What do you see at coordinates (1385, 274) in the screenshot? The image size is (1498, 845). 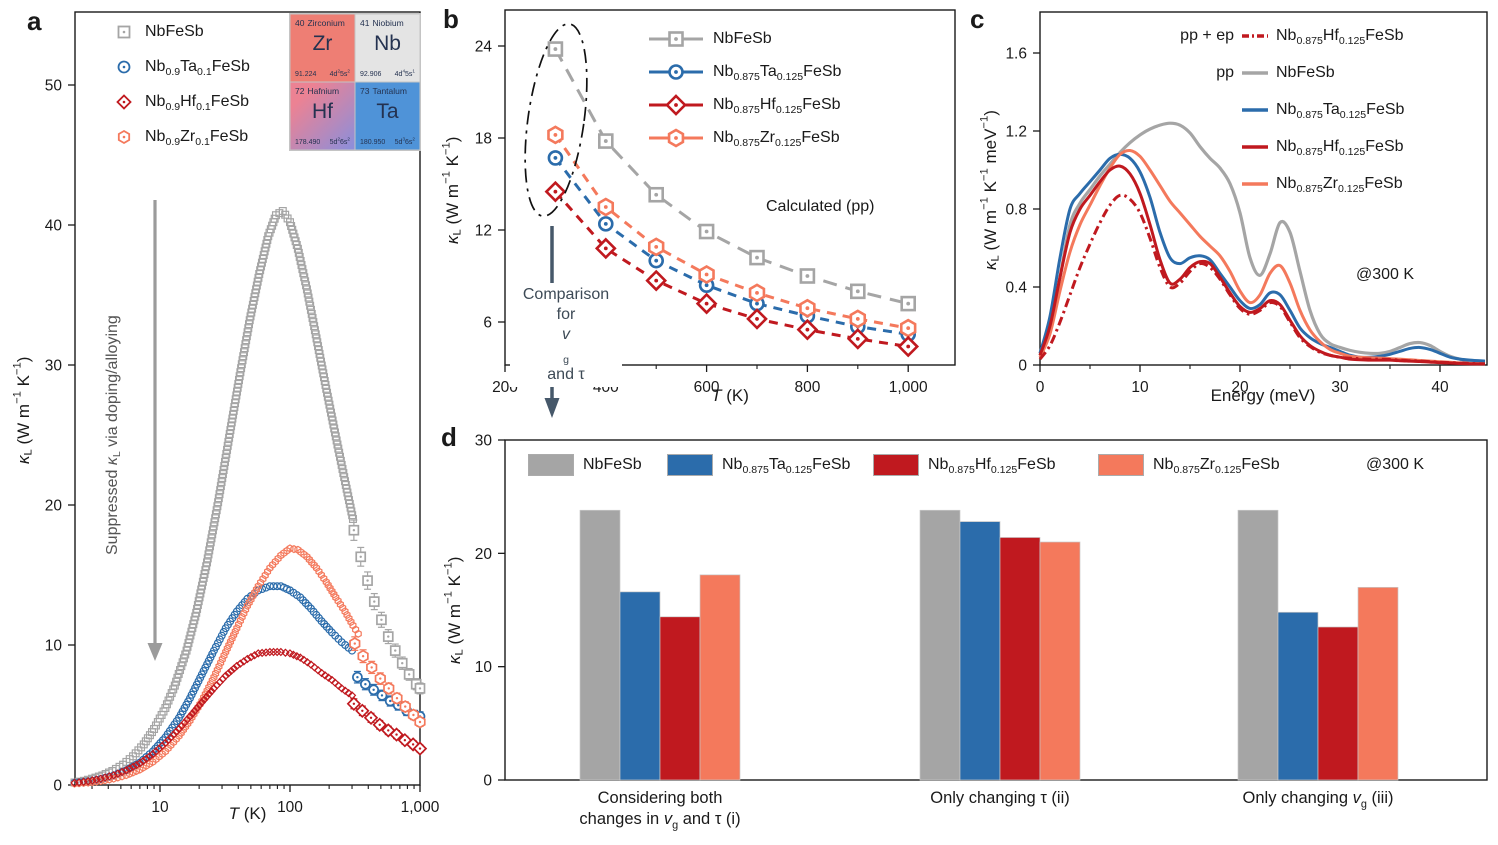 I see `panel-c-temperature-annotation: @300 K` at bounding box center [1385, 274].